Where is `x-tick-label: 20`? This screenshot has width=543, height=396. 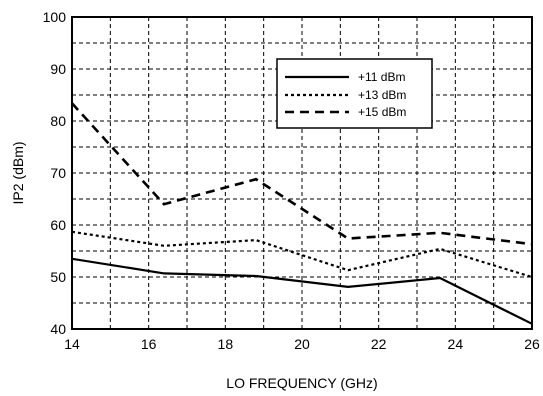 x-tick-label: 20 is located at coordinates (302, 344).